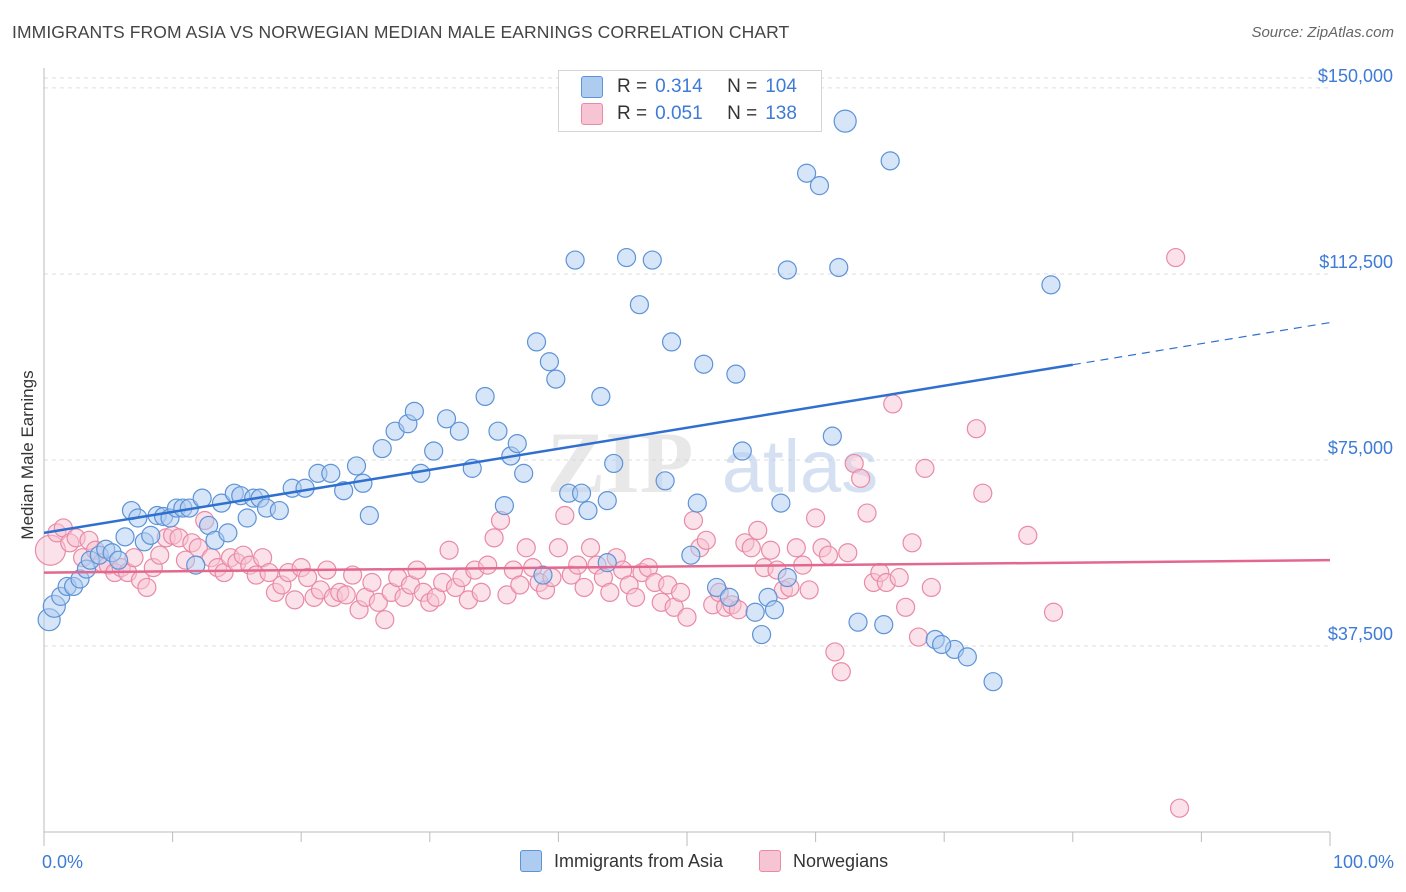 This screenshot has height=892, width=1406. What do you see at coordinates (558, 449) in the screenshot?
I see `asia-trend-line` at bounding box center [558, 449].